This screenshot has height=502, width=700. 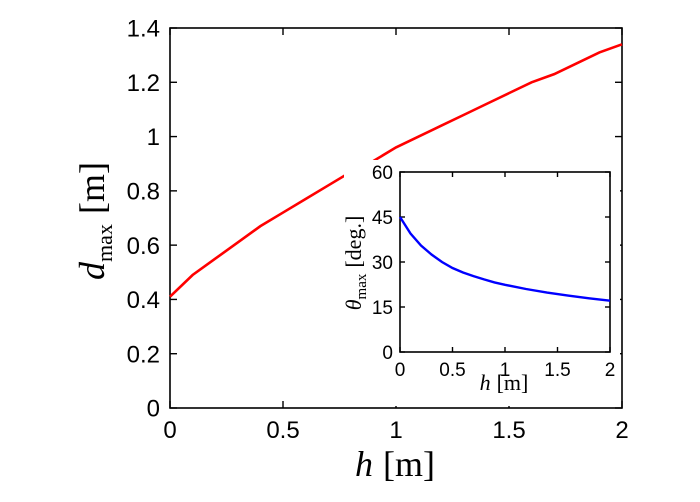 I want to click on inset-y-axis-var: θ, so click(x=353, y=304).